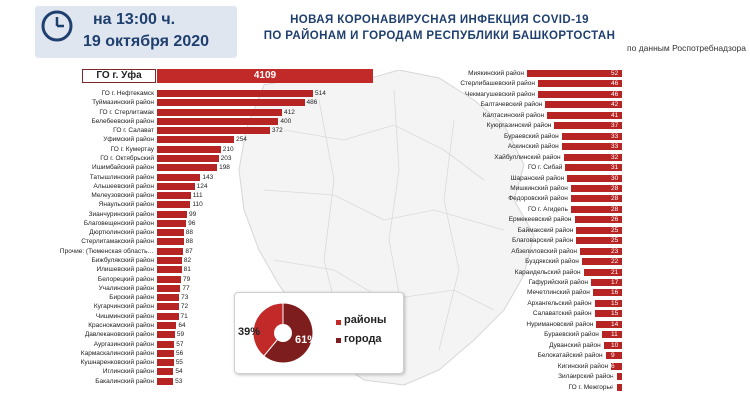 This screenshot has width=750, height=414. What do you see at coordinates (189, 242) in the screenshot?
I see `left-bar-value: 88` at bounding box center [189, 242].